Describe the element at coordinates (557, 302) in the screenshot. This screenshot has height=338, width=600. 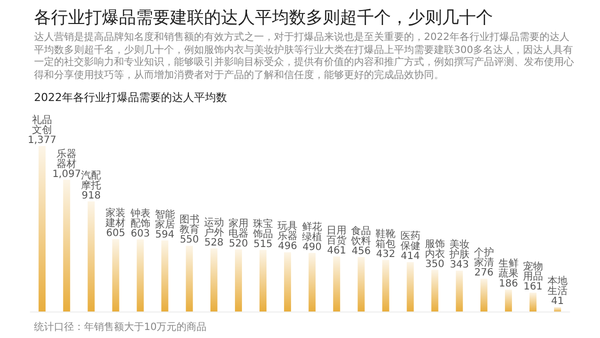
I see `data-label: 41` at that location.